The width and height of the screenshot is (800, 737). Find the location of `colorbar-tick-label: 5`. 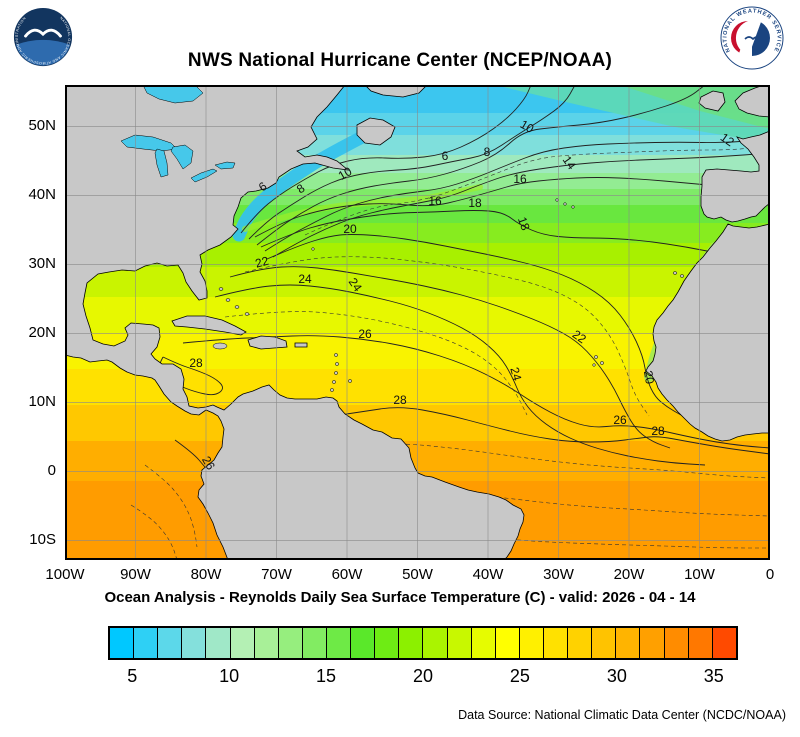

colorbar-tick-label: 5 is located at coordinates (132, 676).